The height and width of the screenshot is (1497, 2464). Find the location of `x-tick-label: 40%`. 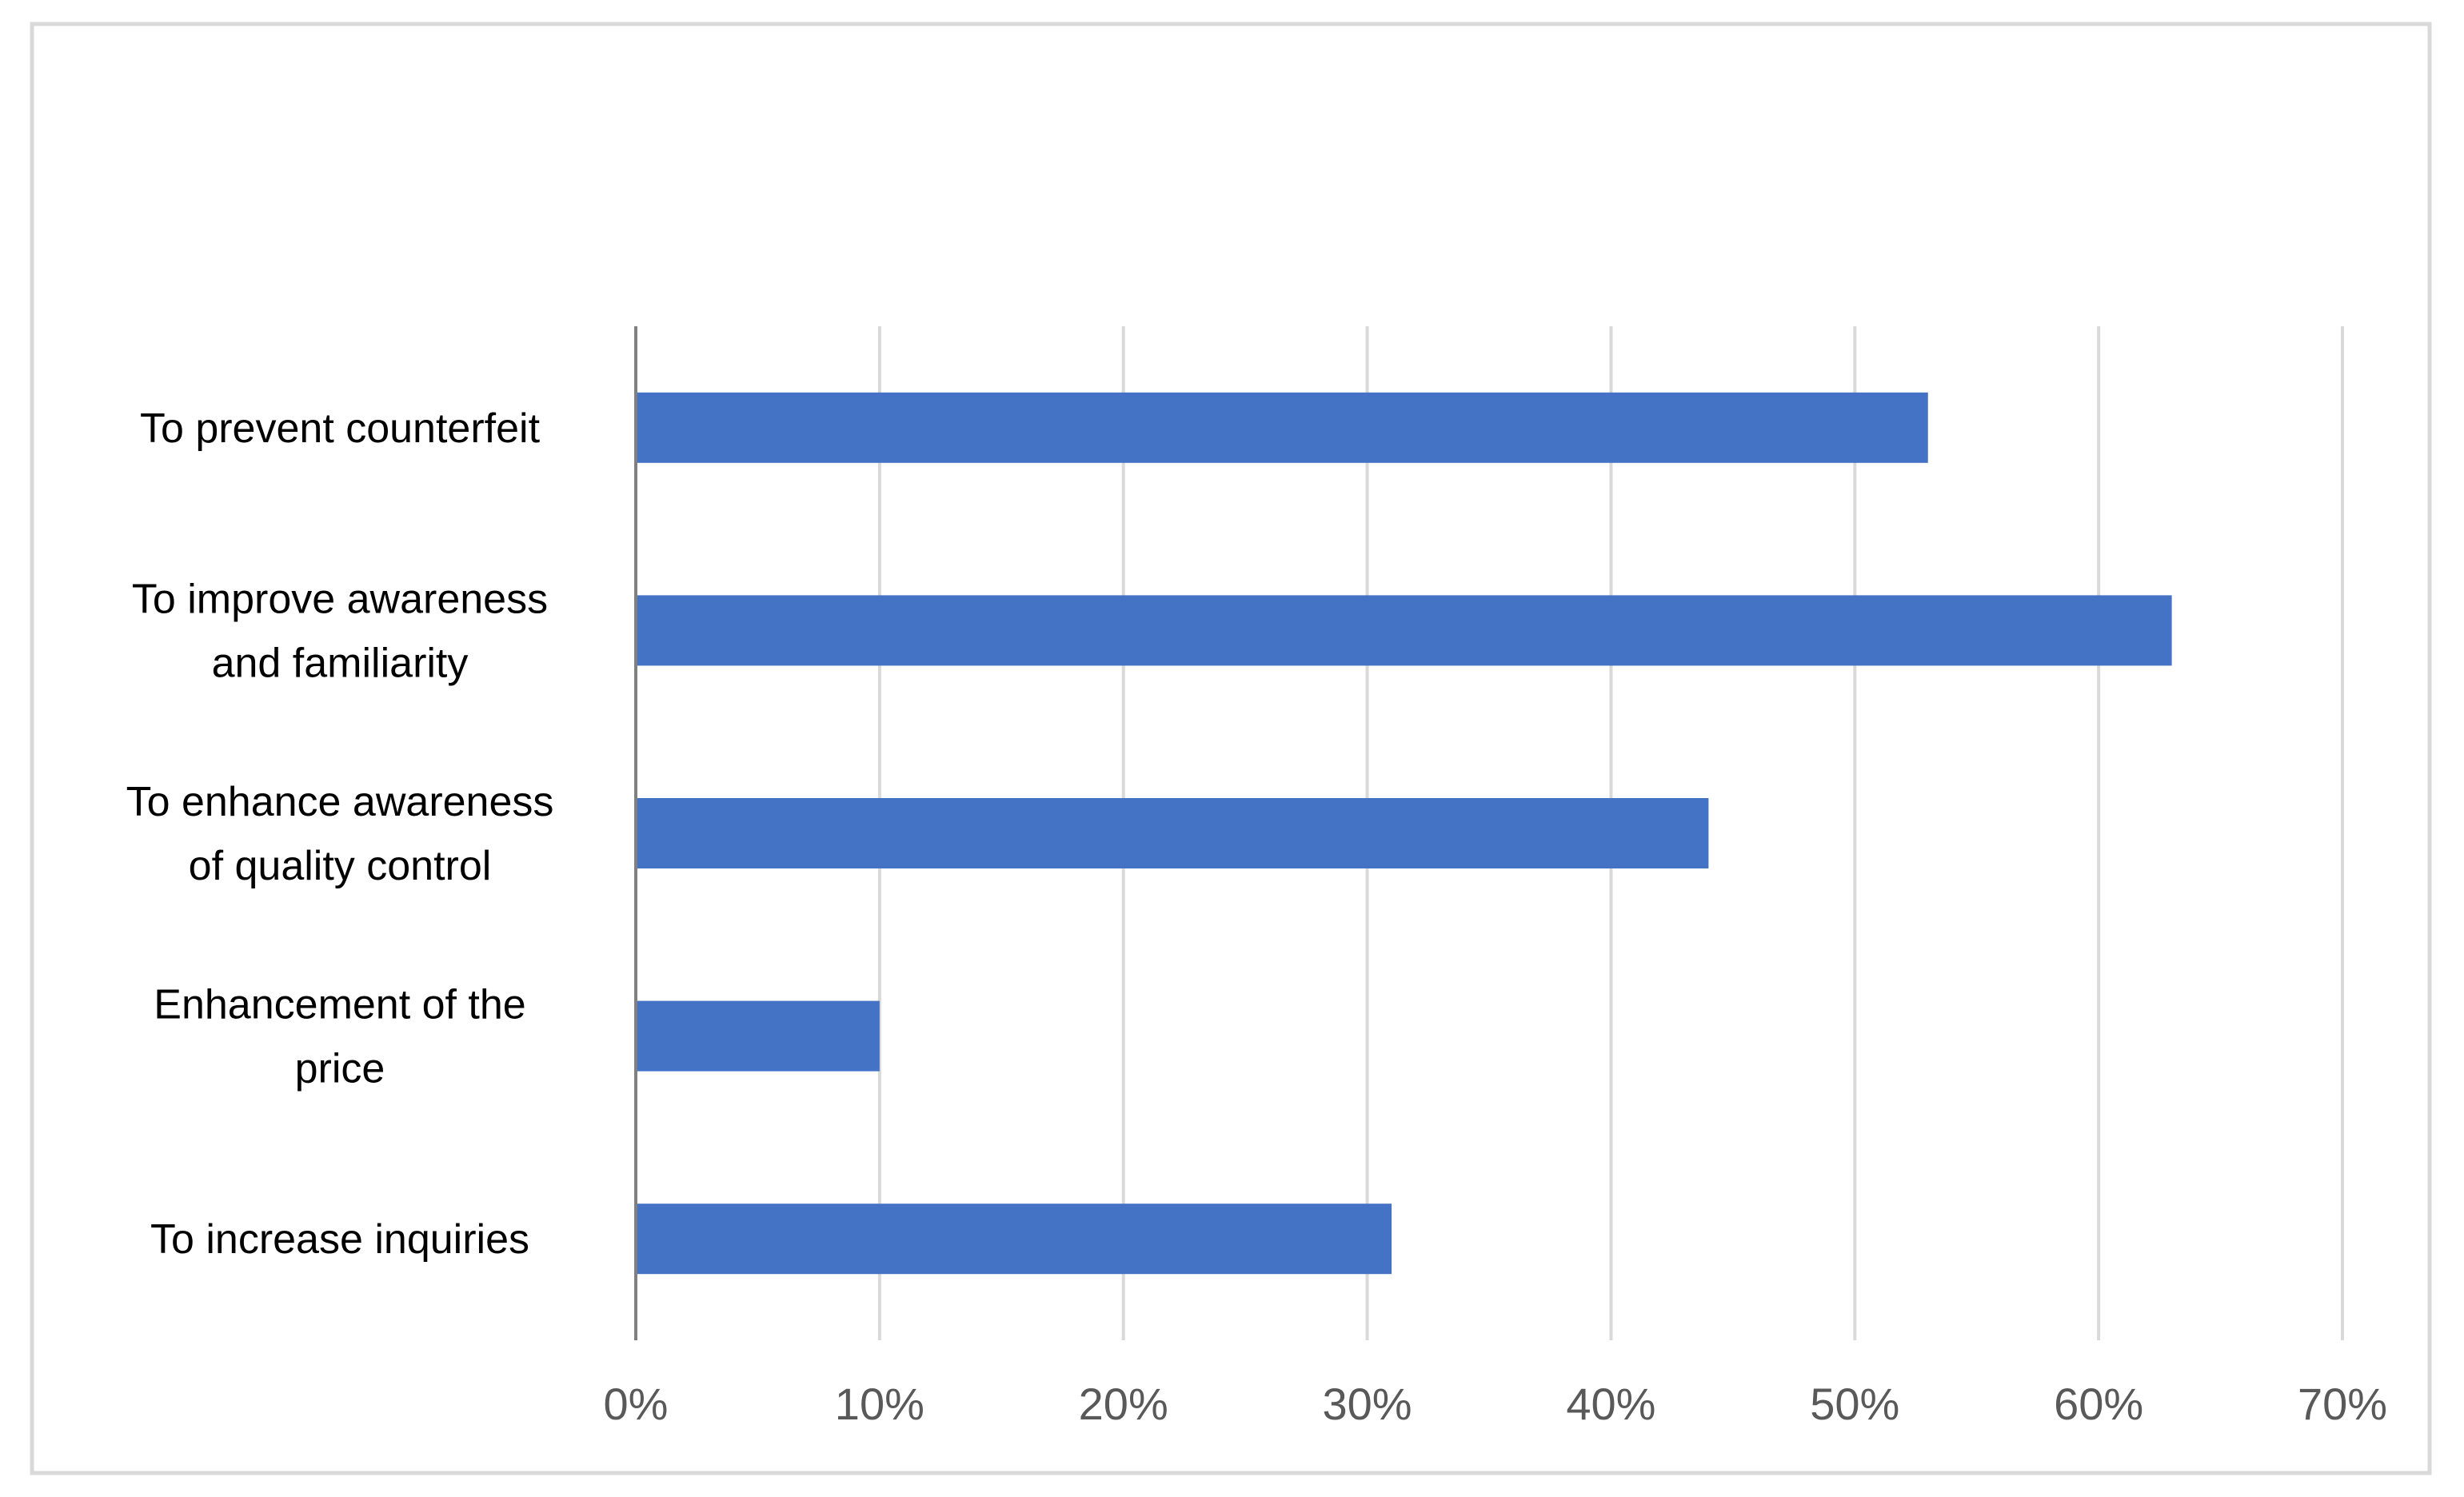

x-tick-label: 40% is located at coordinates (1610, 1404).